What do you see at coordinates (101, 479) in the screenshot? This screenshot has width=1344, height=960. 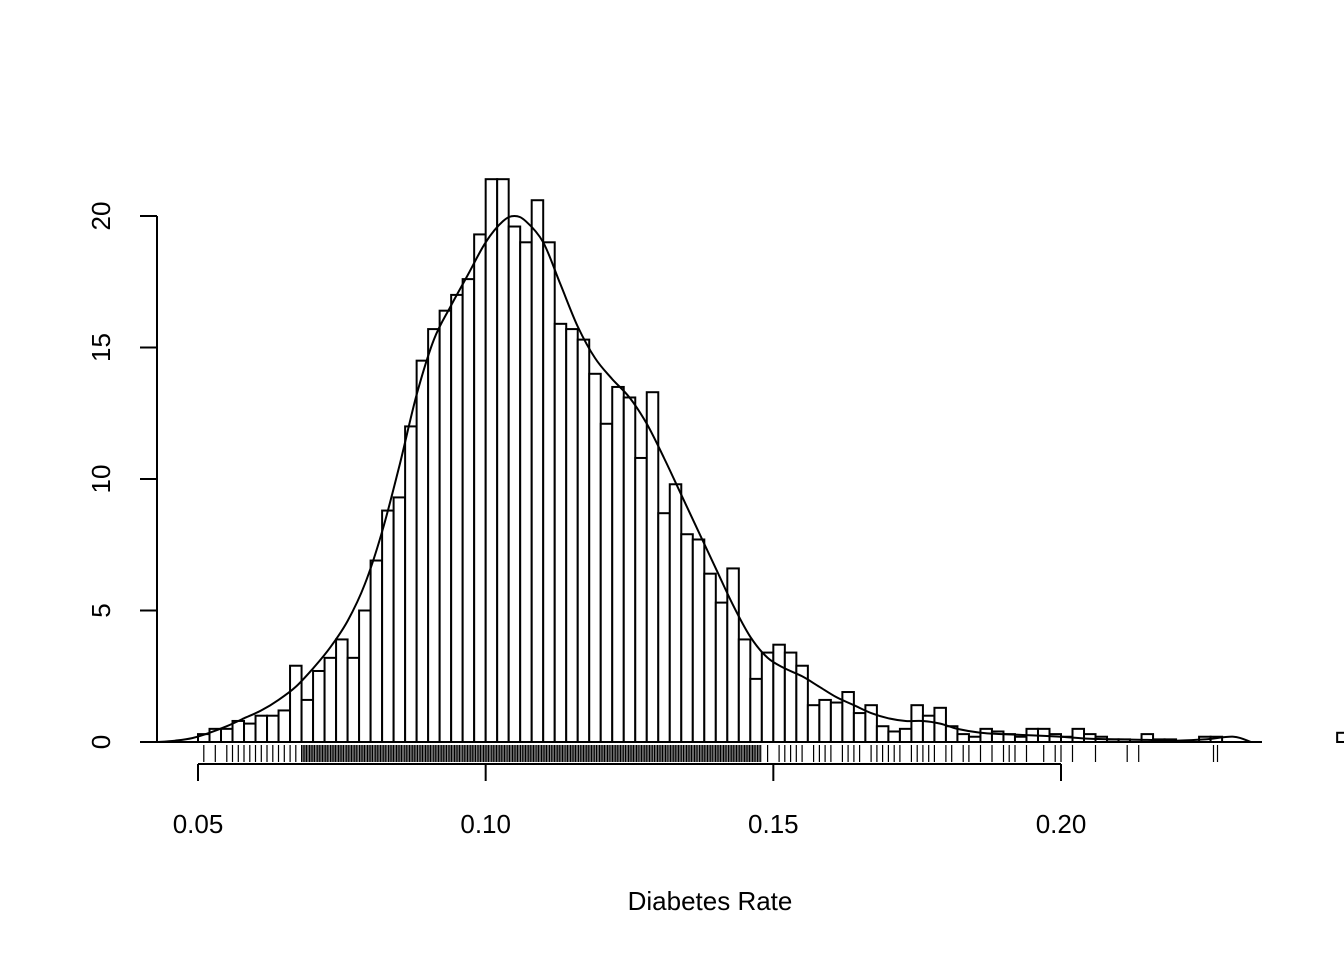 I see `y-tick-label: 10` at bounding box center [101, 479].